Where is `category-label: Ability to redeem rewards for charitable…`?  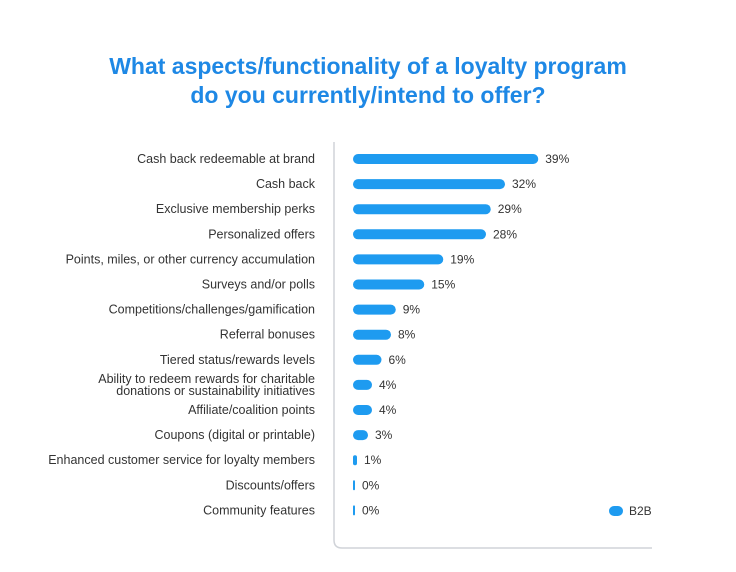
category-label: Ability to redeem rewards for charitable… is located at coordinates (206, 385).